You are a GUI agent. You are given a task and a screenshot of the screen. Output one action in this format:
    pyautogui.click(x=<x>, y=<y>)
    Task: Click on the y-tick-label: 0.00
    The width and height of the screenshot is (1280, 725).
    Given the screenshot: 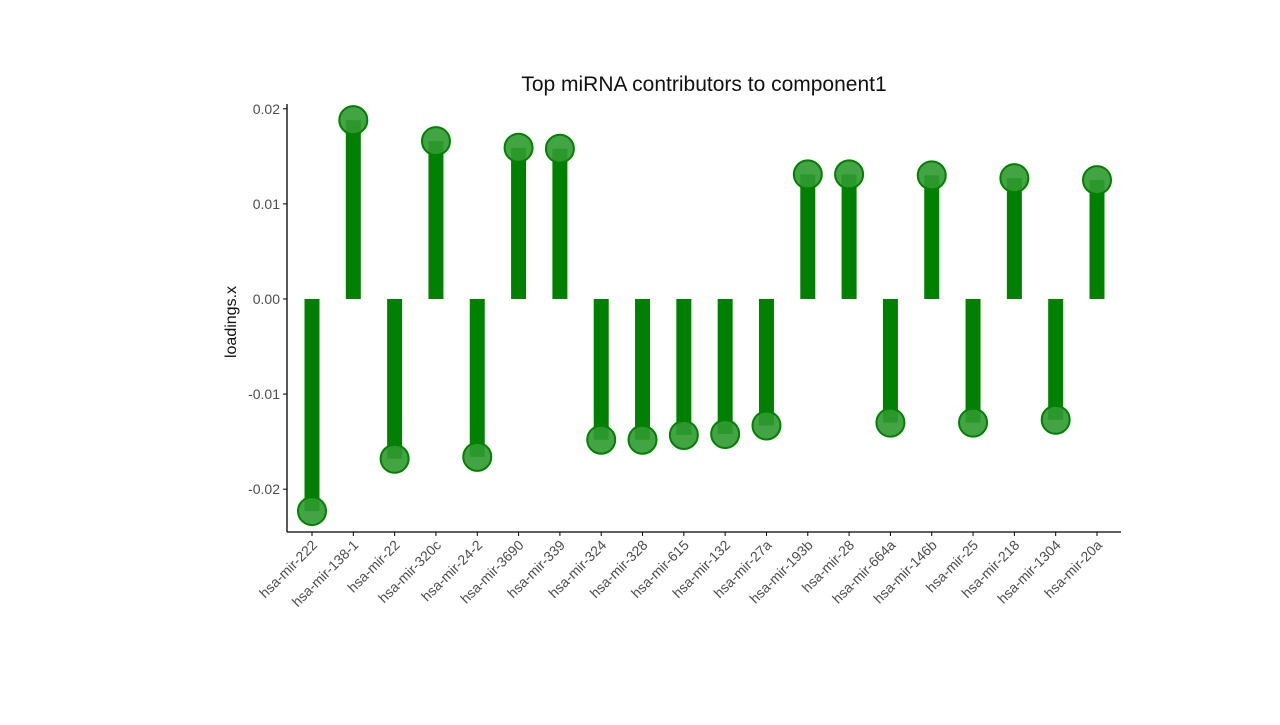 What is the action you would take?
    pyautogui.click(x=266, y=299)
    